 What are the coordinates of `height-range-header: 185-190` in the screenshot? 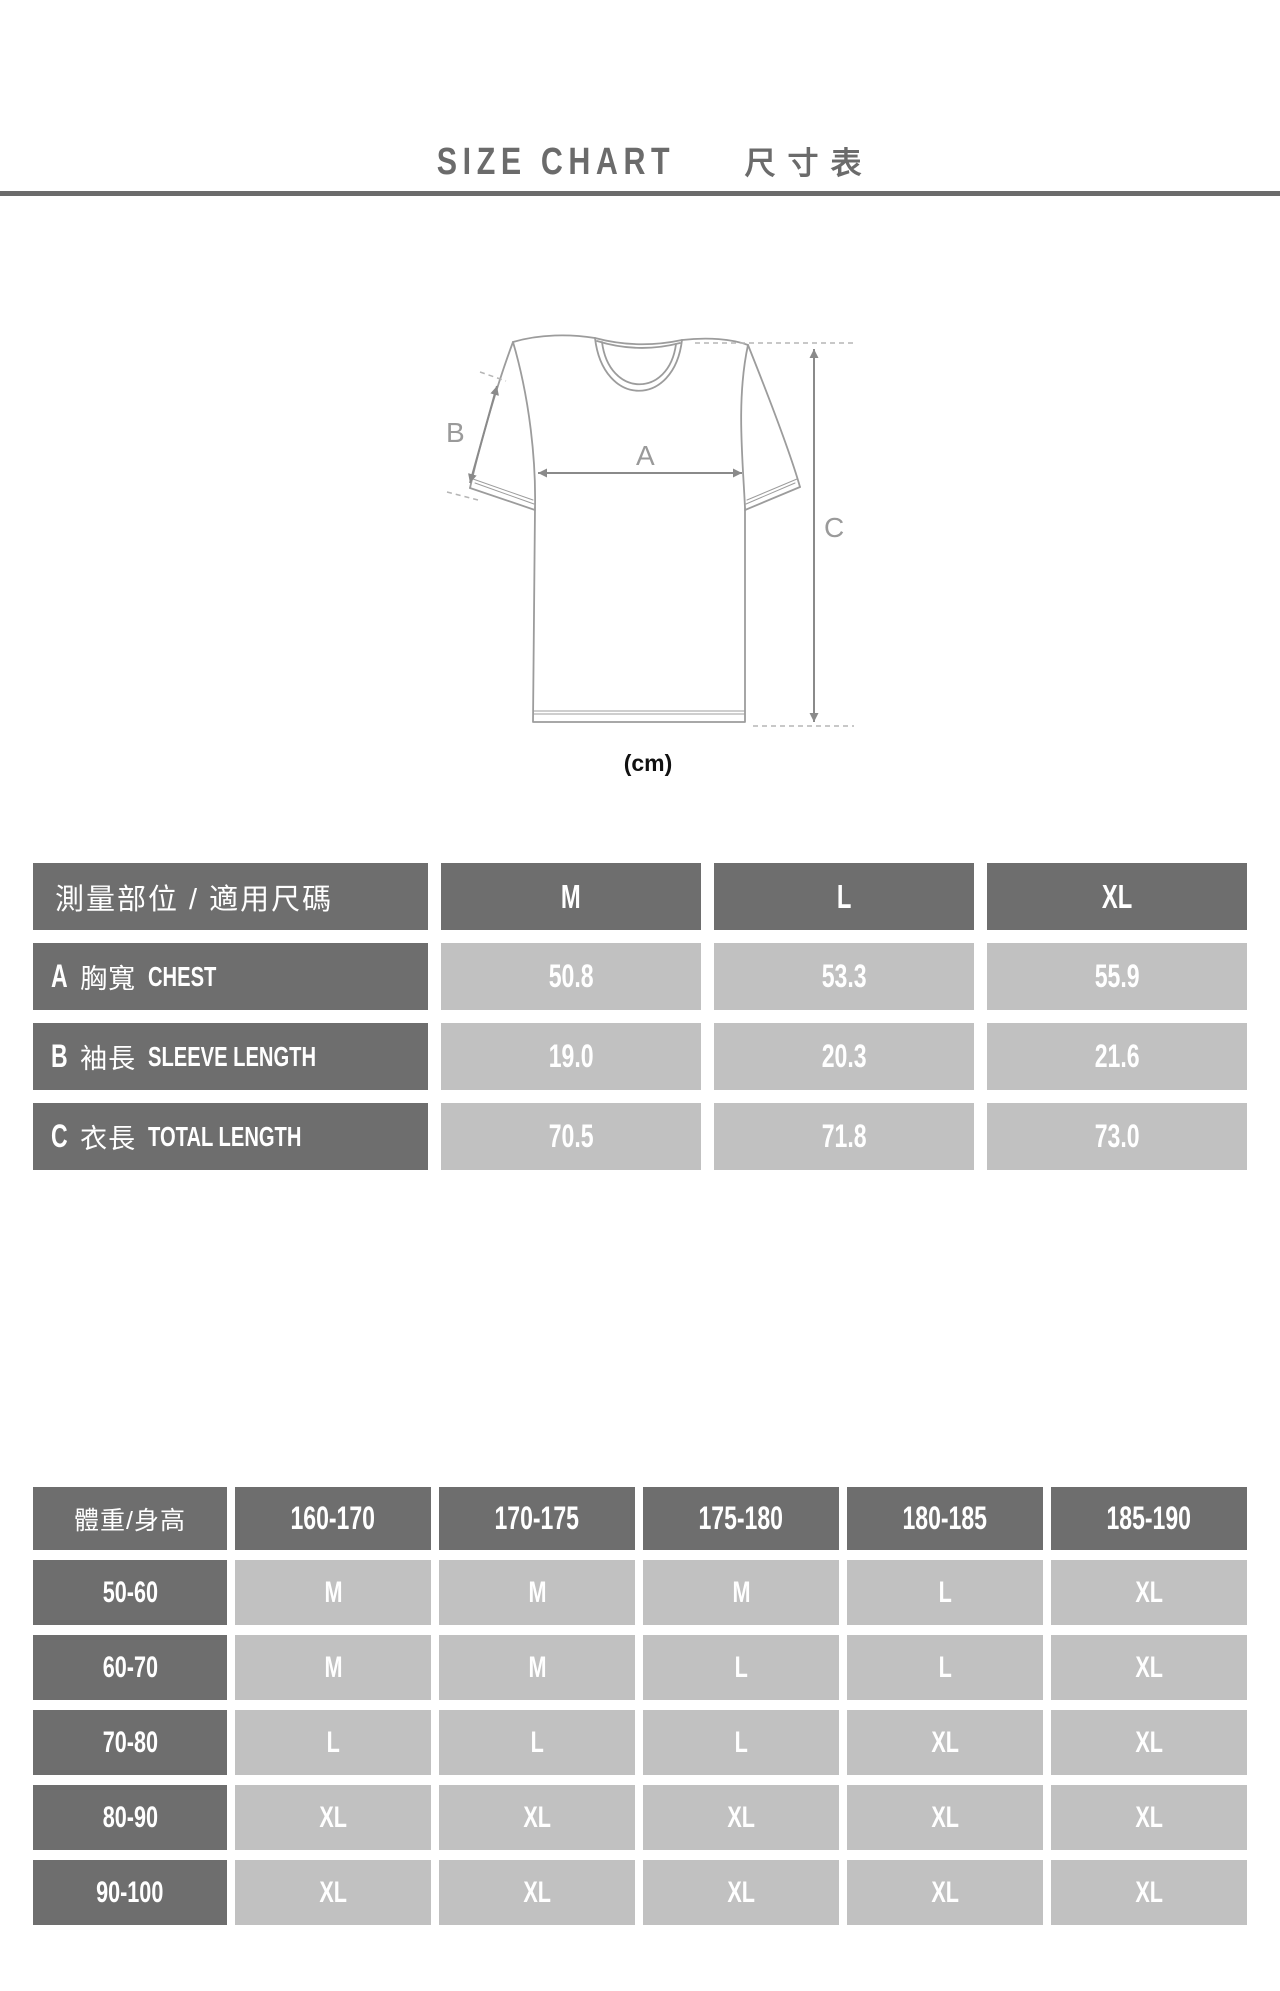 It's located at (1149, 1518).